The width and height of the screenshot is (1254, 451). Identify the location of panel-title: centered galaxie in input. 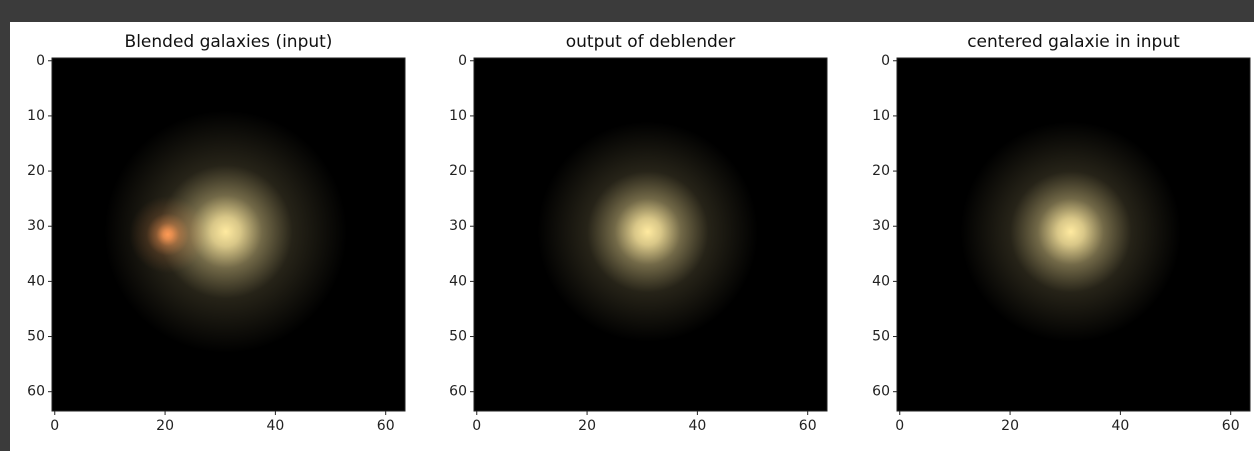
(1073, 42).